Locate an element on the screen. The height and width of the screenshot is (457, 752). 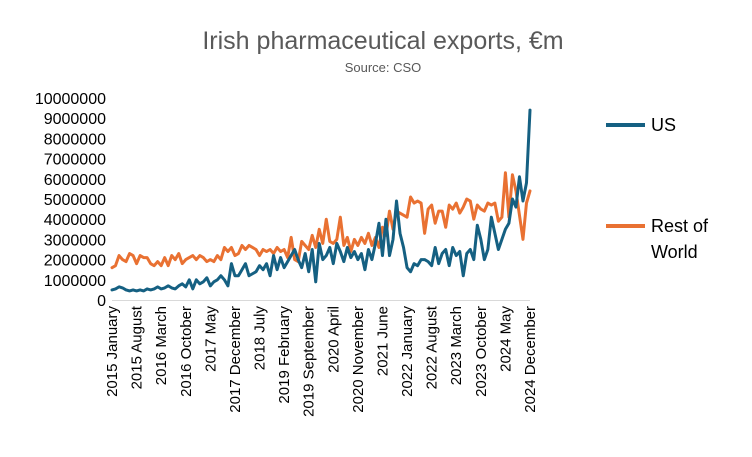
x-tick-label: 2015 January is located at coordinates (112, 351).